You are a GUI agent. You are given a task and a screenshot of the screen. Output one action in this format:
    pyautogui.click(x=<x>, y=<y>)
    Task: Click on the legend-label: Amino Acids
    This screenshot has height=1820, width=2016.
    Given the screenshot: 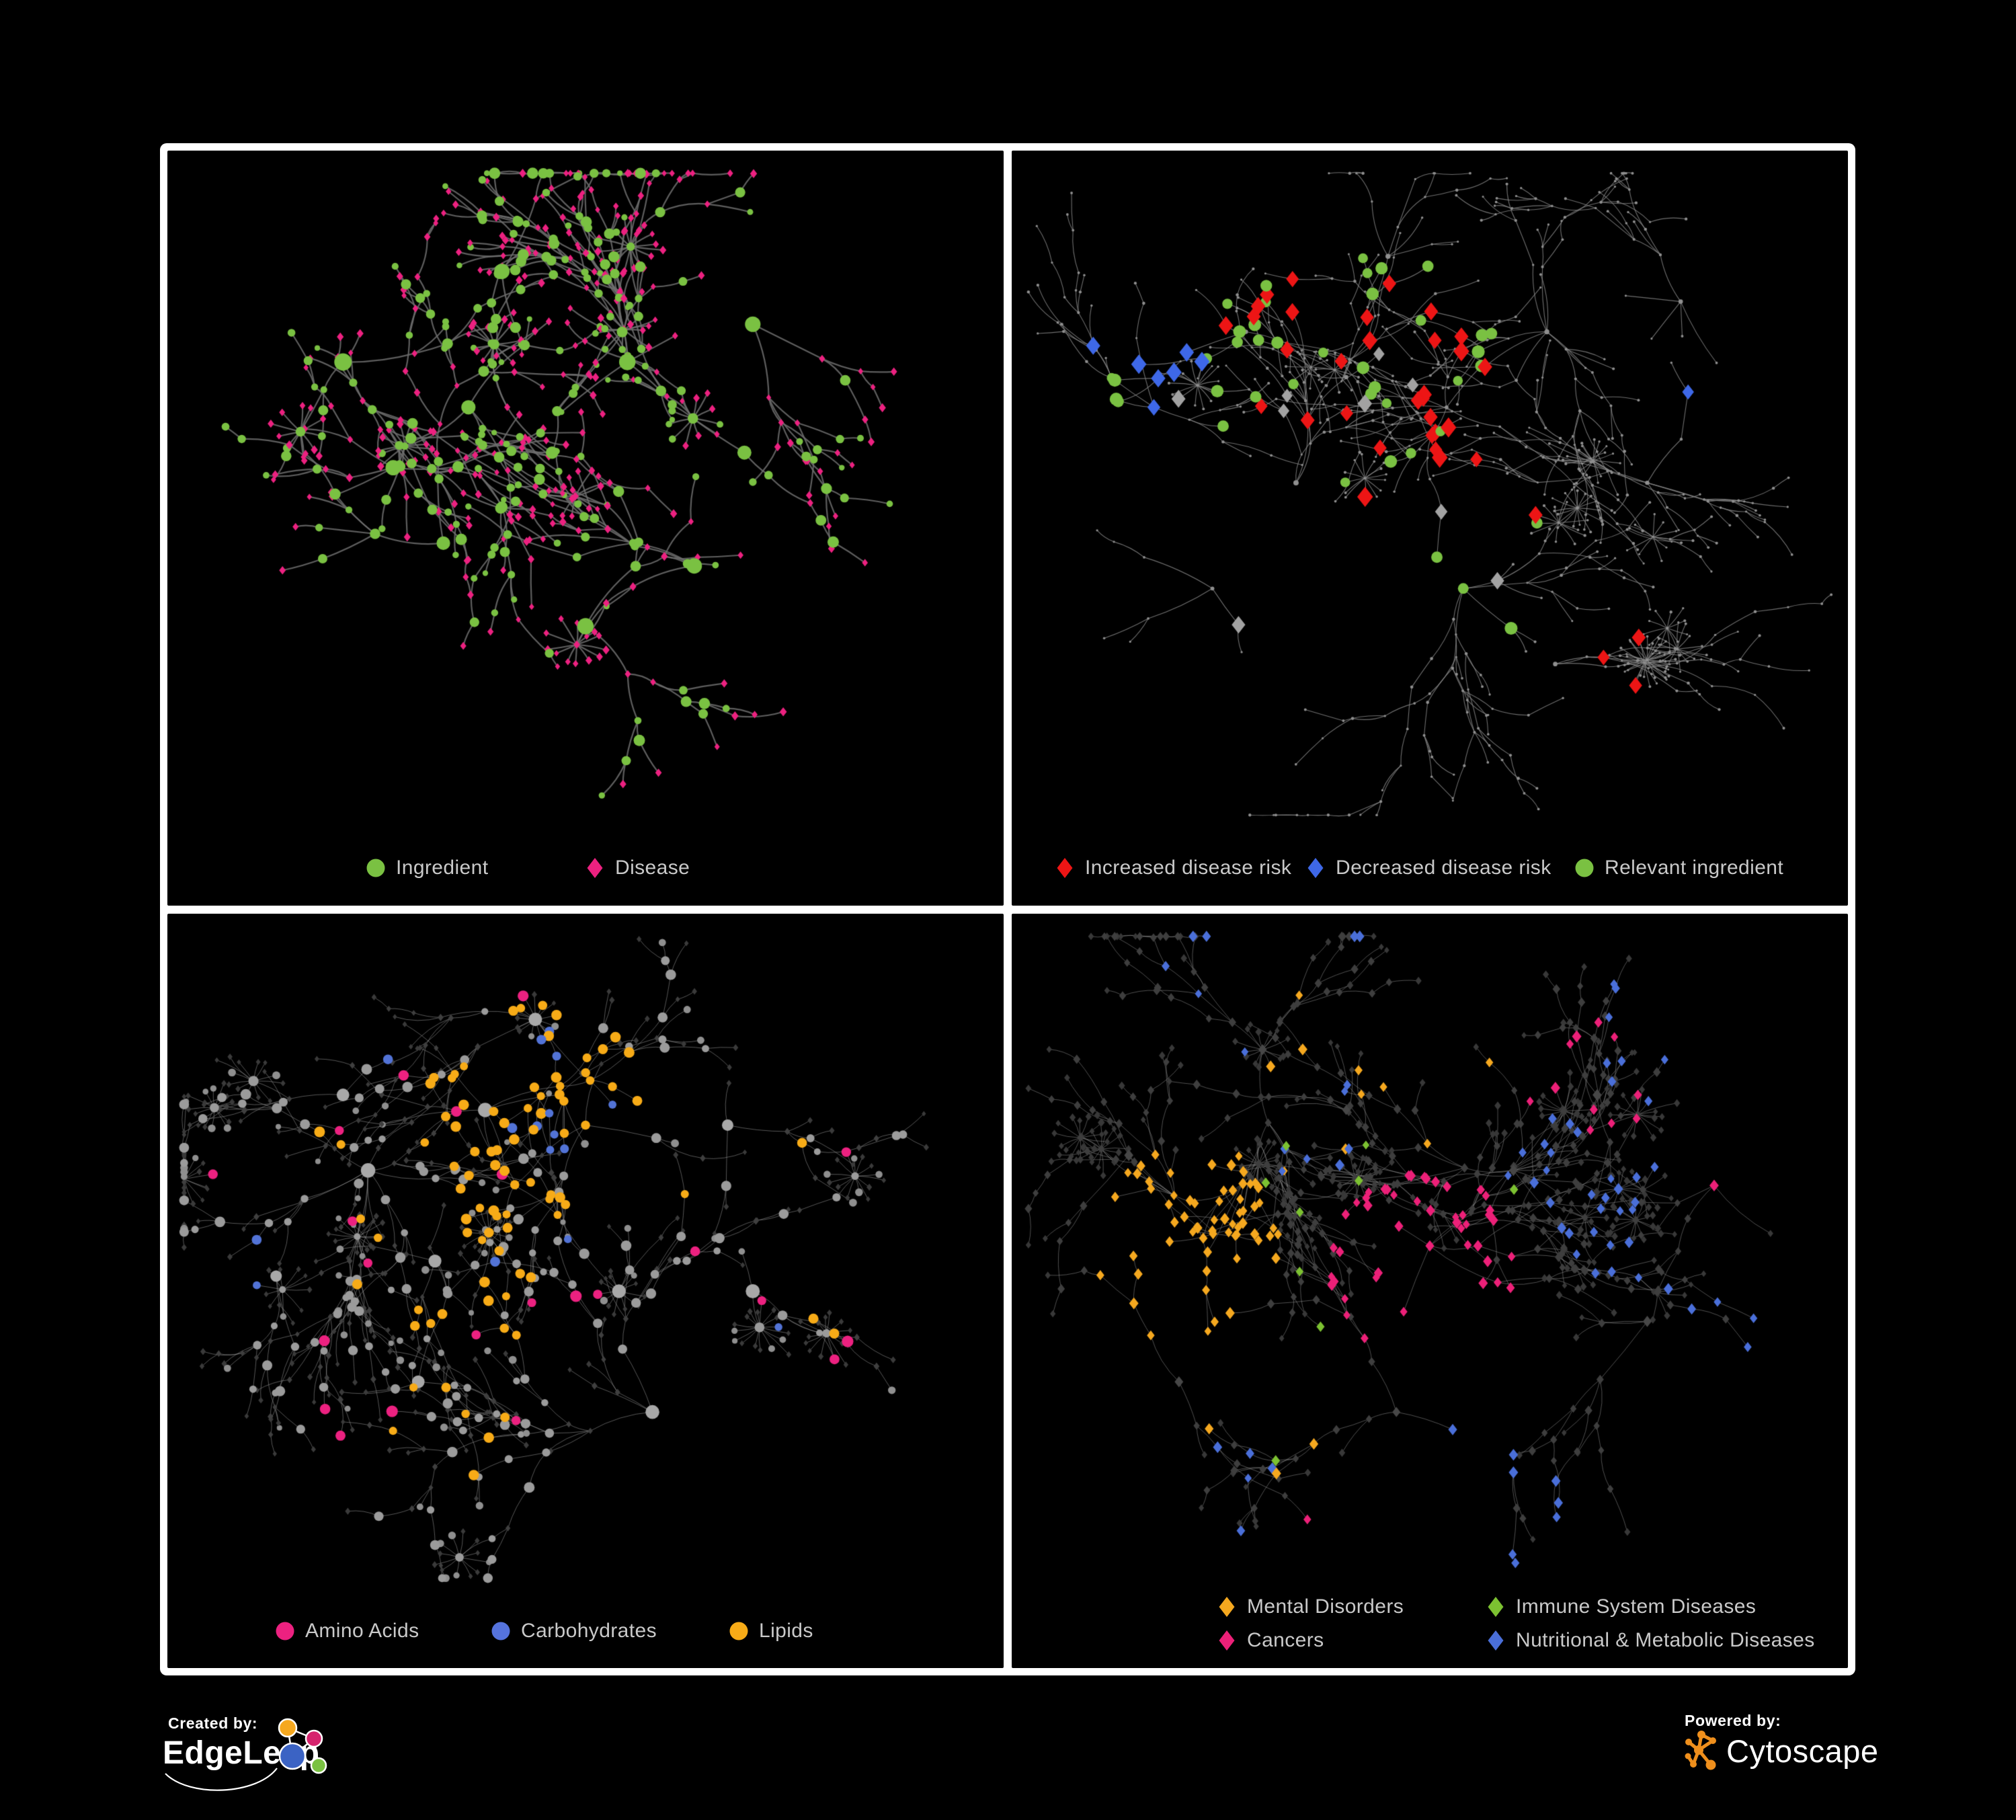 What is the action you would take?
    pyautogui.click(x=362, y=1630)
    